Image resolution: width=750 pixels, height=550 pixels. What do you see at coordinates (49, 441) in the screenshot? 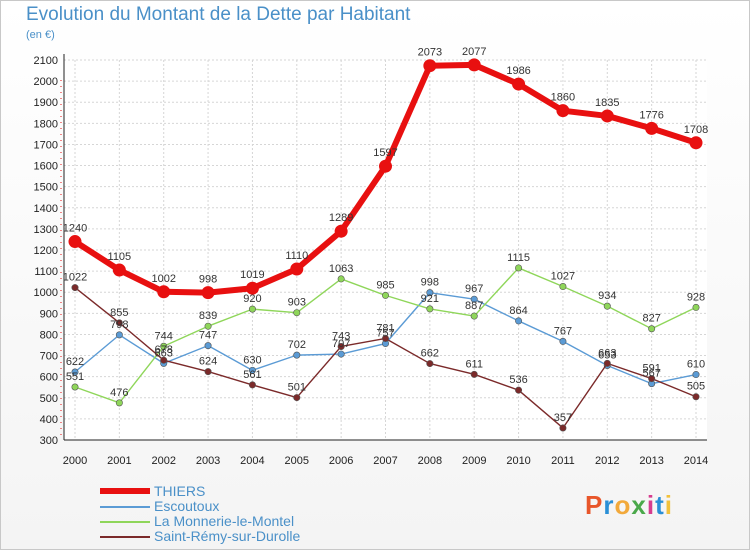
I see `y-tick-label: 300` at bounding box center [49, 441].